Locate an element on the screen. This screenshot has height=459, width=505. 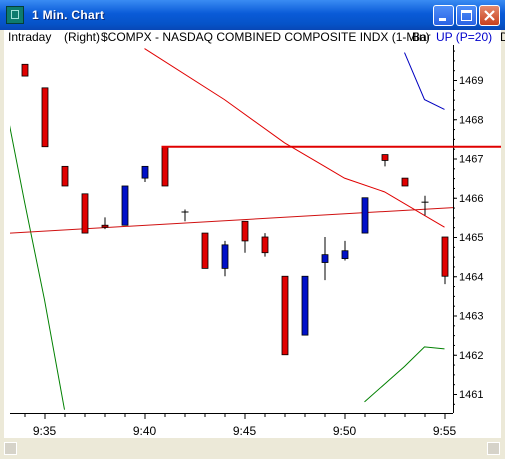
header-mode: Intraday is located at coordinates (30, 37).